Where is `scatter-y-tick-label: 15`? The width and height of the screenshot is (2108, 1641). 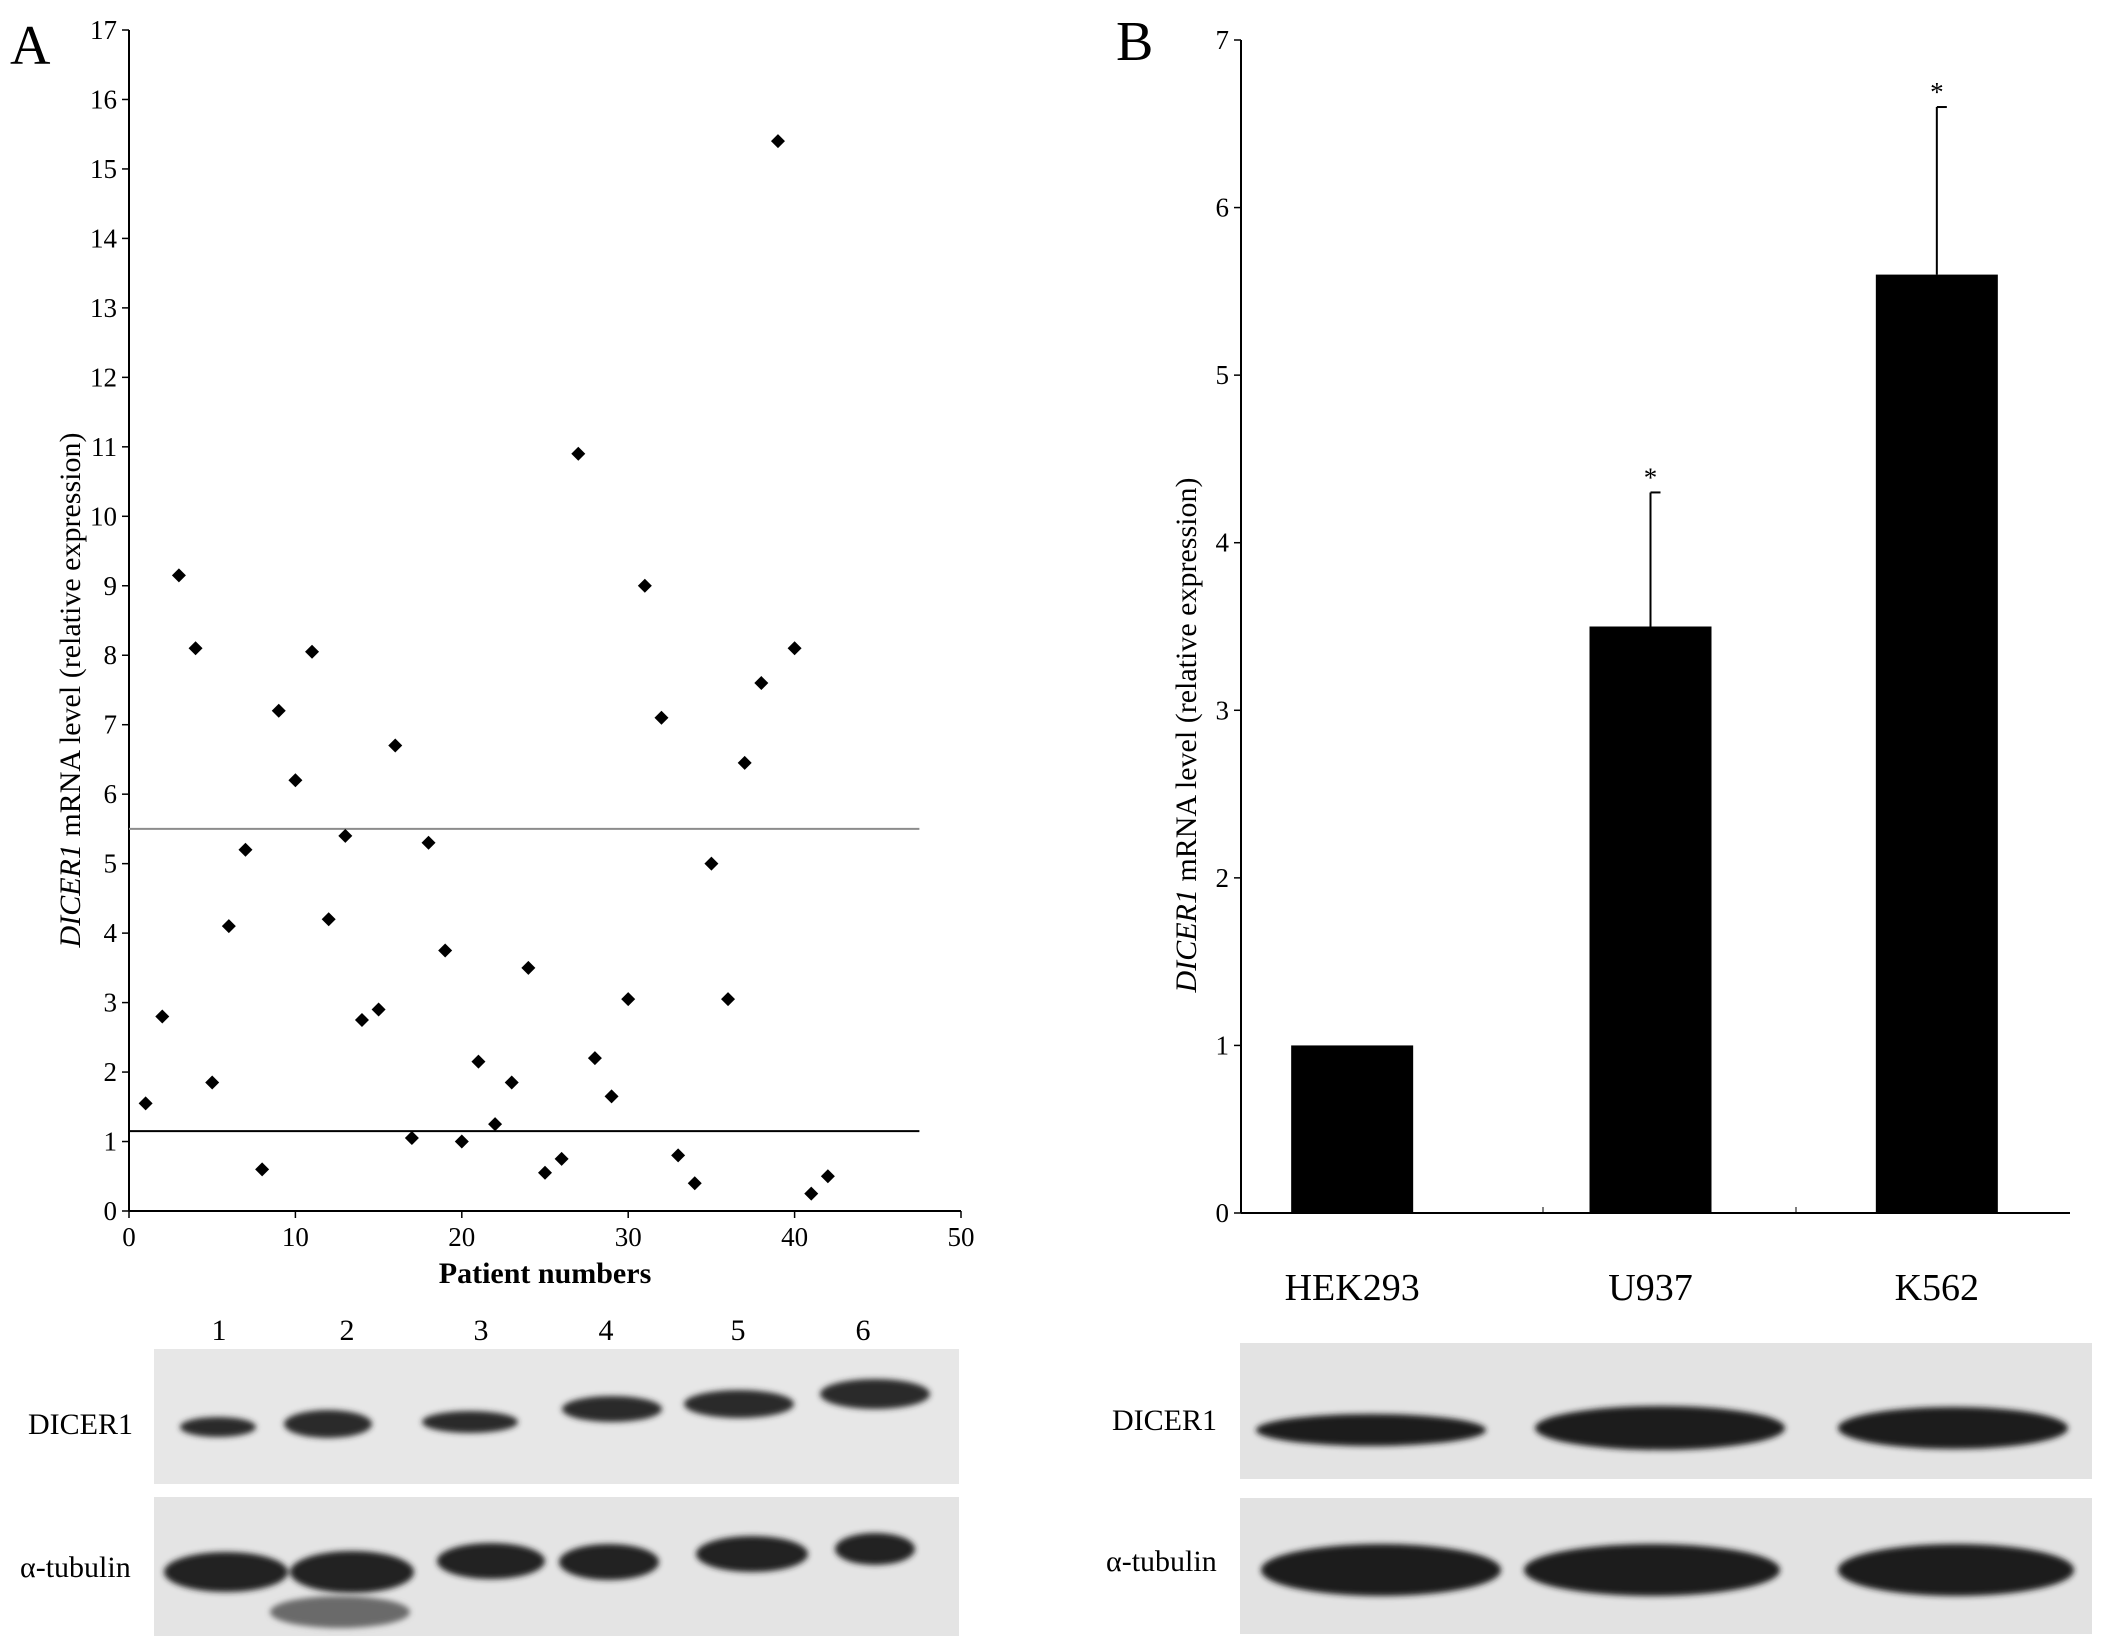 scatter-y-tick-label: 15 is located at coordinates (103, 169).